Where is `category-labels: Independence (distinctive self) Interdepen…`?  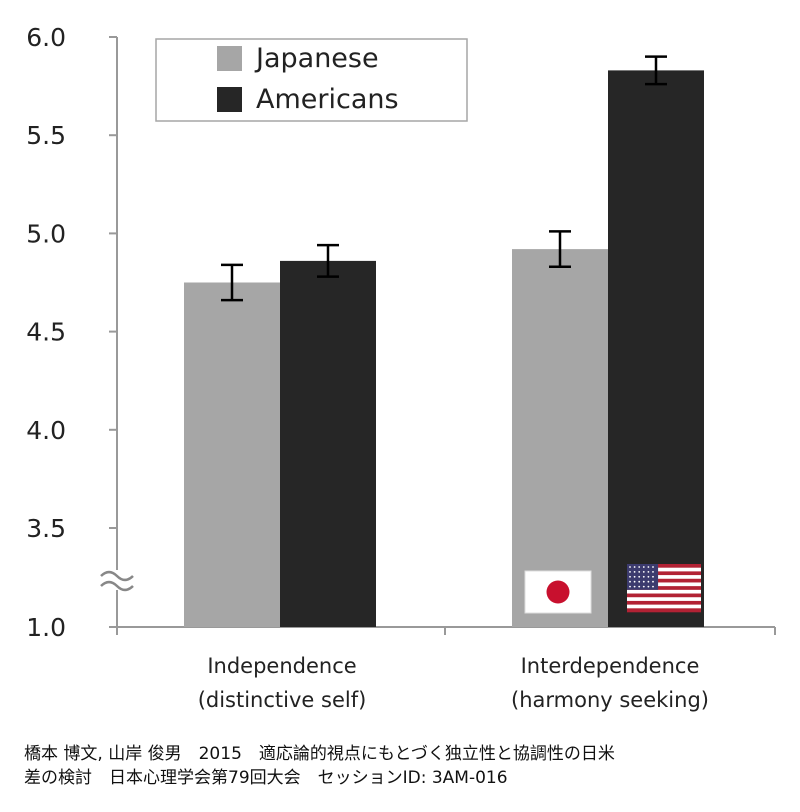
category-labels: Independence (distinctive self) Interdepen… is located at coordinates (453, 683).